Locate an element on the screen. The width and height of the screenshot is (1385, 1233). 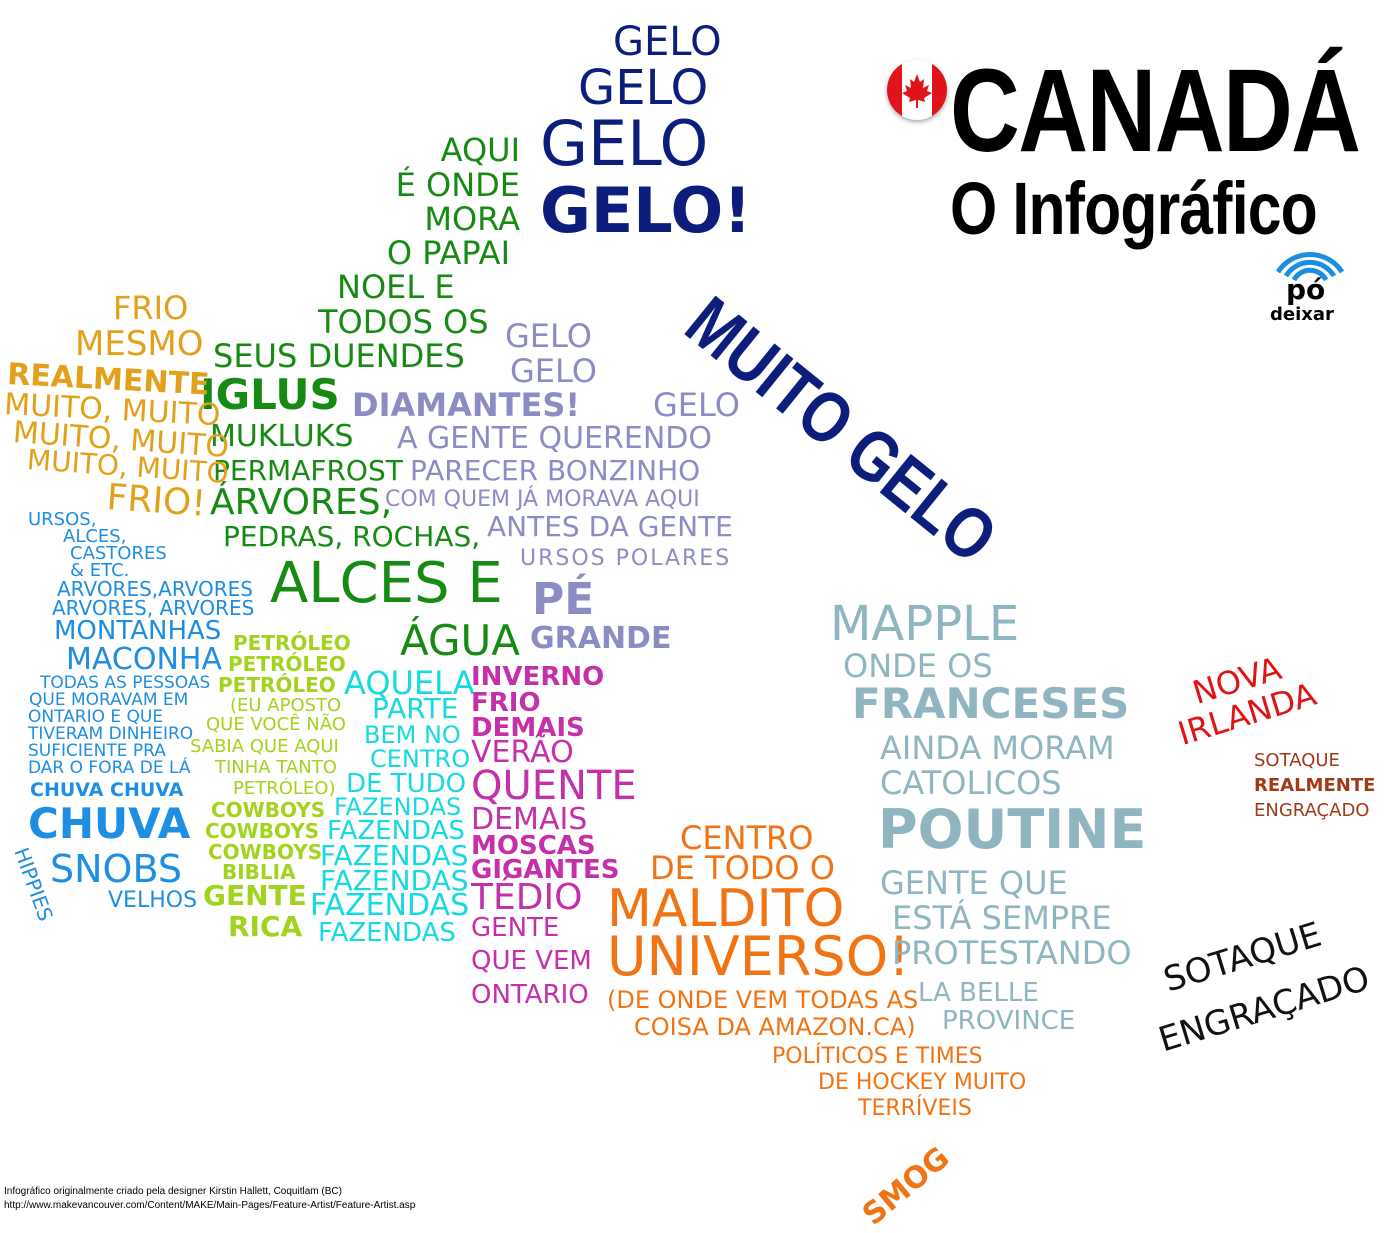
mesmo-text: MESMO is located at coordinates (139, 344).